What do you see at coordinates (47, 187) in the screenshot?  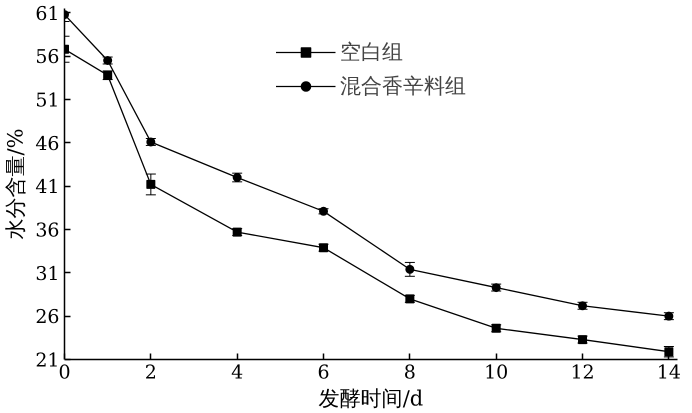 I see `y-tick-label: 41` at bounding box center [47, 187].